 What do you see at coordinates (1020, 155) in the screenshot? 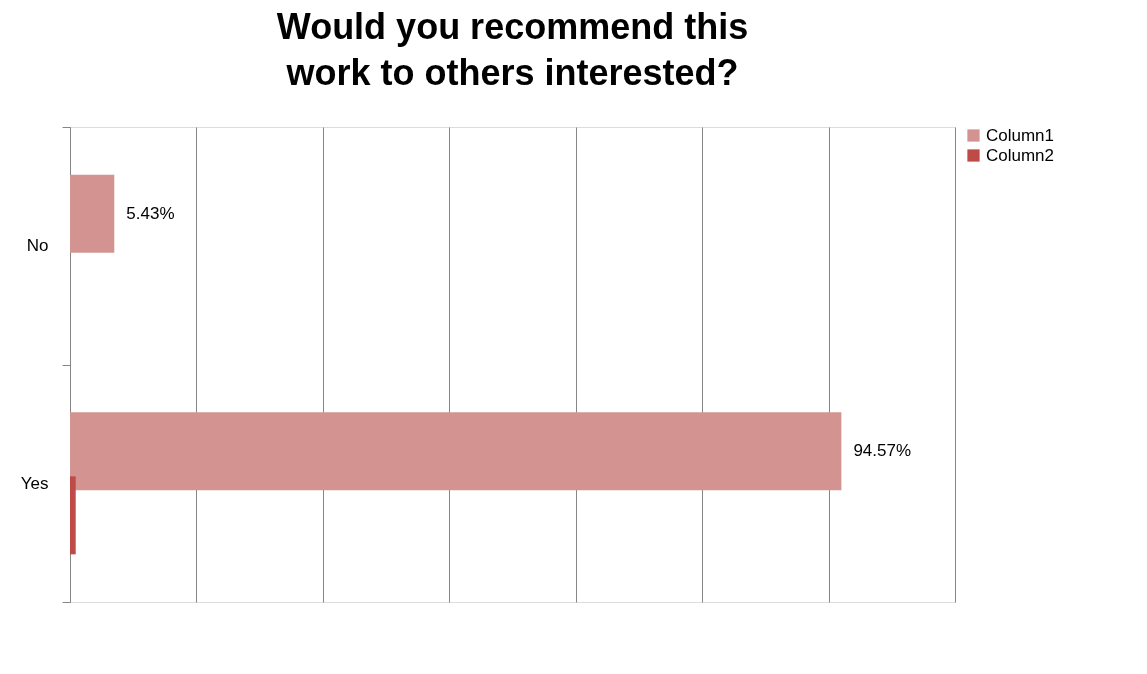
I see `legend-label: Column2` at bounding box center [1020, 155].